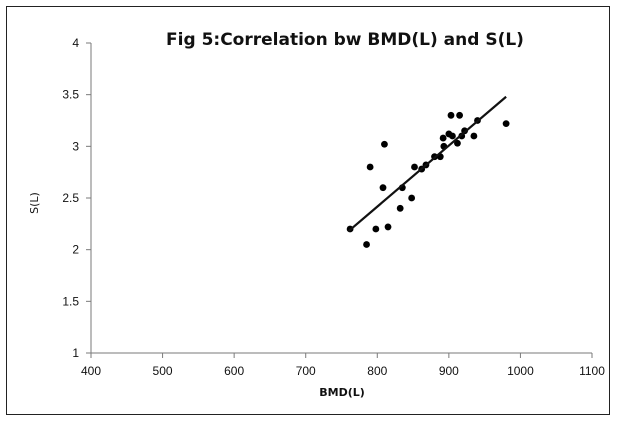 This screenshot has height=423, width=618. Describe the element at coordinates (592, 371) in the screenshot. I see `x-tick-label: 1100` at that location.